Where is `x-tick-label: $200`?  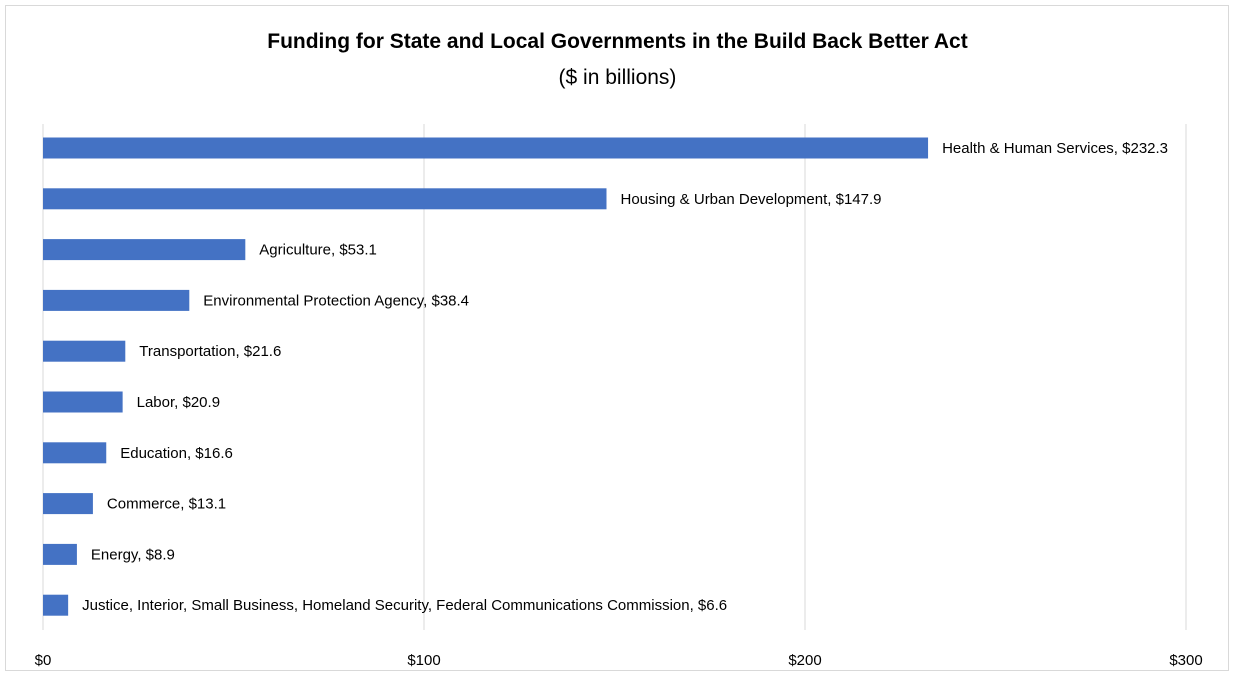
x-tick-label: $200 is located at coordinates (804, 660).